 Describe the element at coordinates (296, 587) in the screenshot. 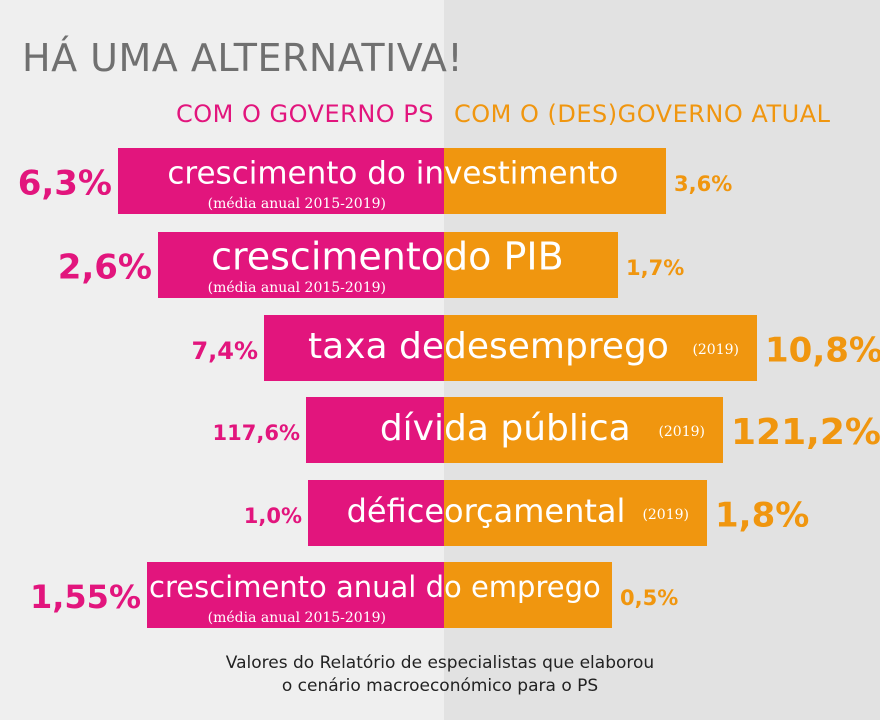

I see `bar-label-left: crescimento anual d` at that location.